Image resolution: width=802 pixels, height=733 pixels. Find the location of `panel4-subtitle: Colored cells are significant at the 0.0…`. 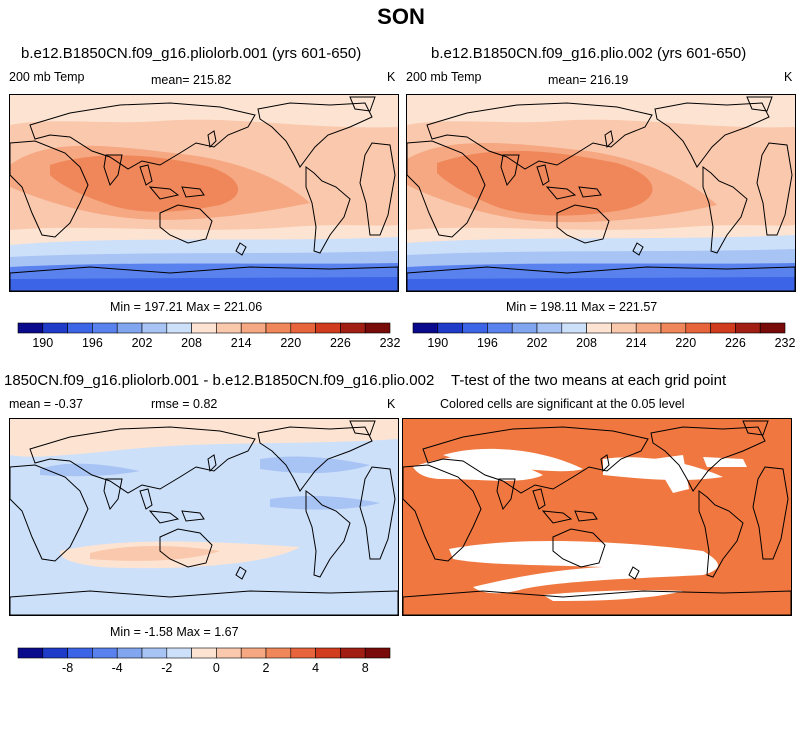

panel4-subtitle: Colored cells are significant at the 0.0… is located at coordinates (562, 404).